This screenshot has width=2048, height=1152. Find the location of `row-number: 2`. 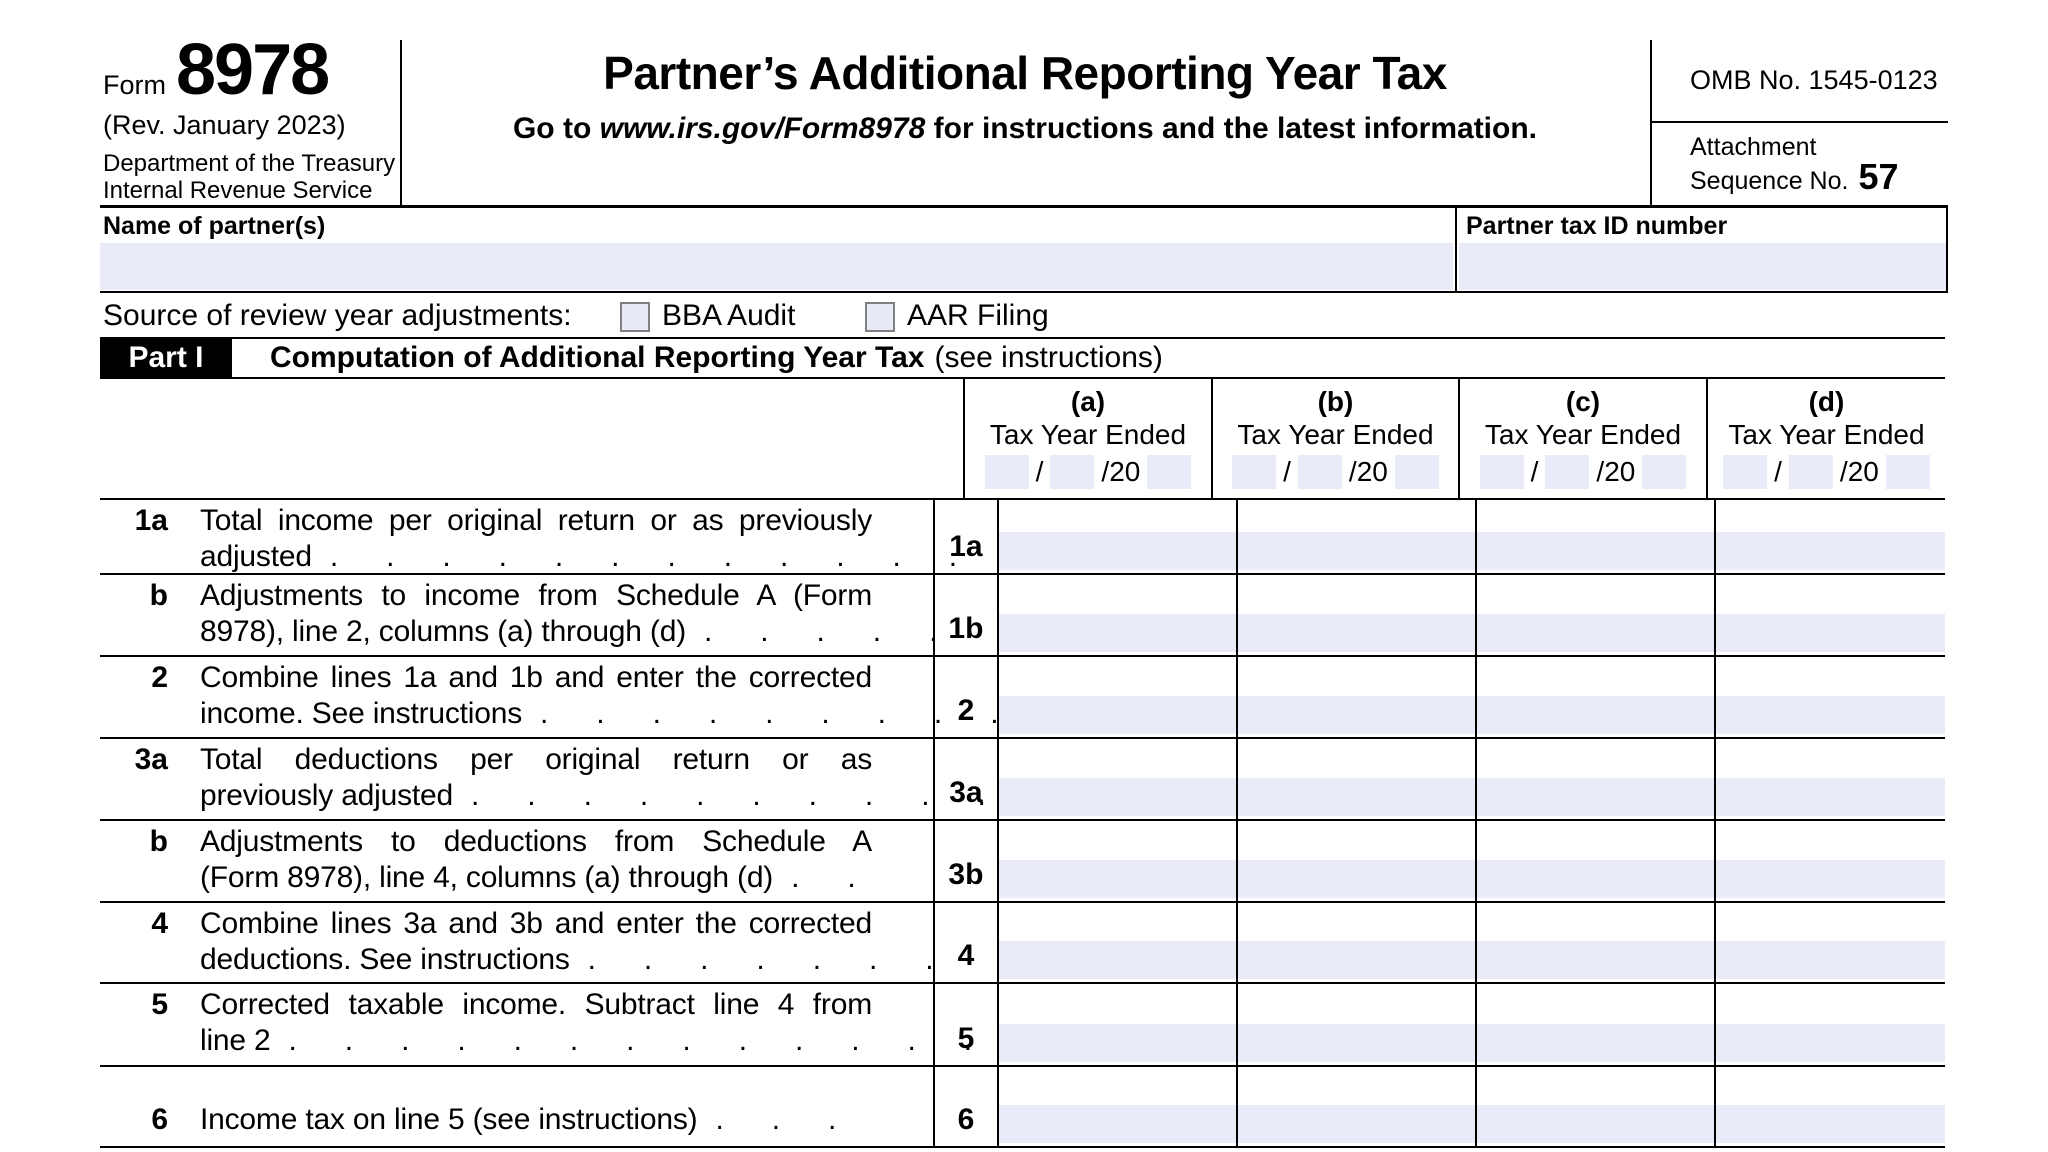

row-number: 2 is located at coordinates (159, 677).